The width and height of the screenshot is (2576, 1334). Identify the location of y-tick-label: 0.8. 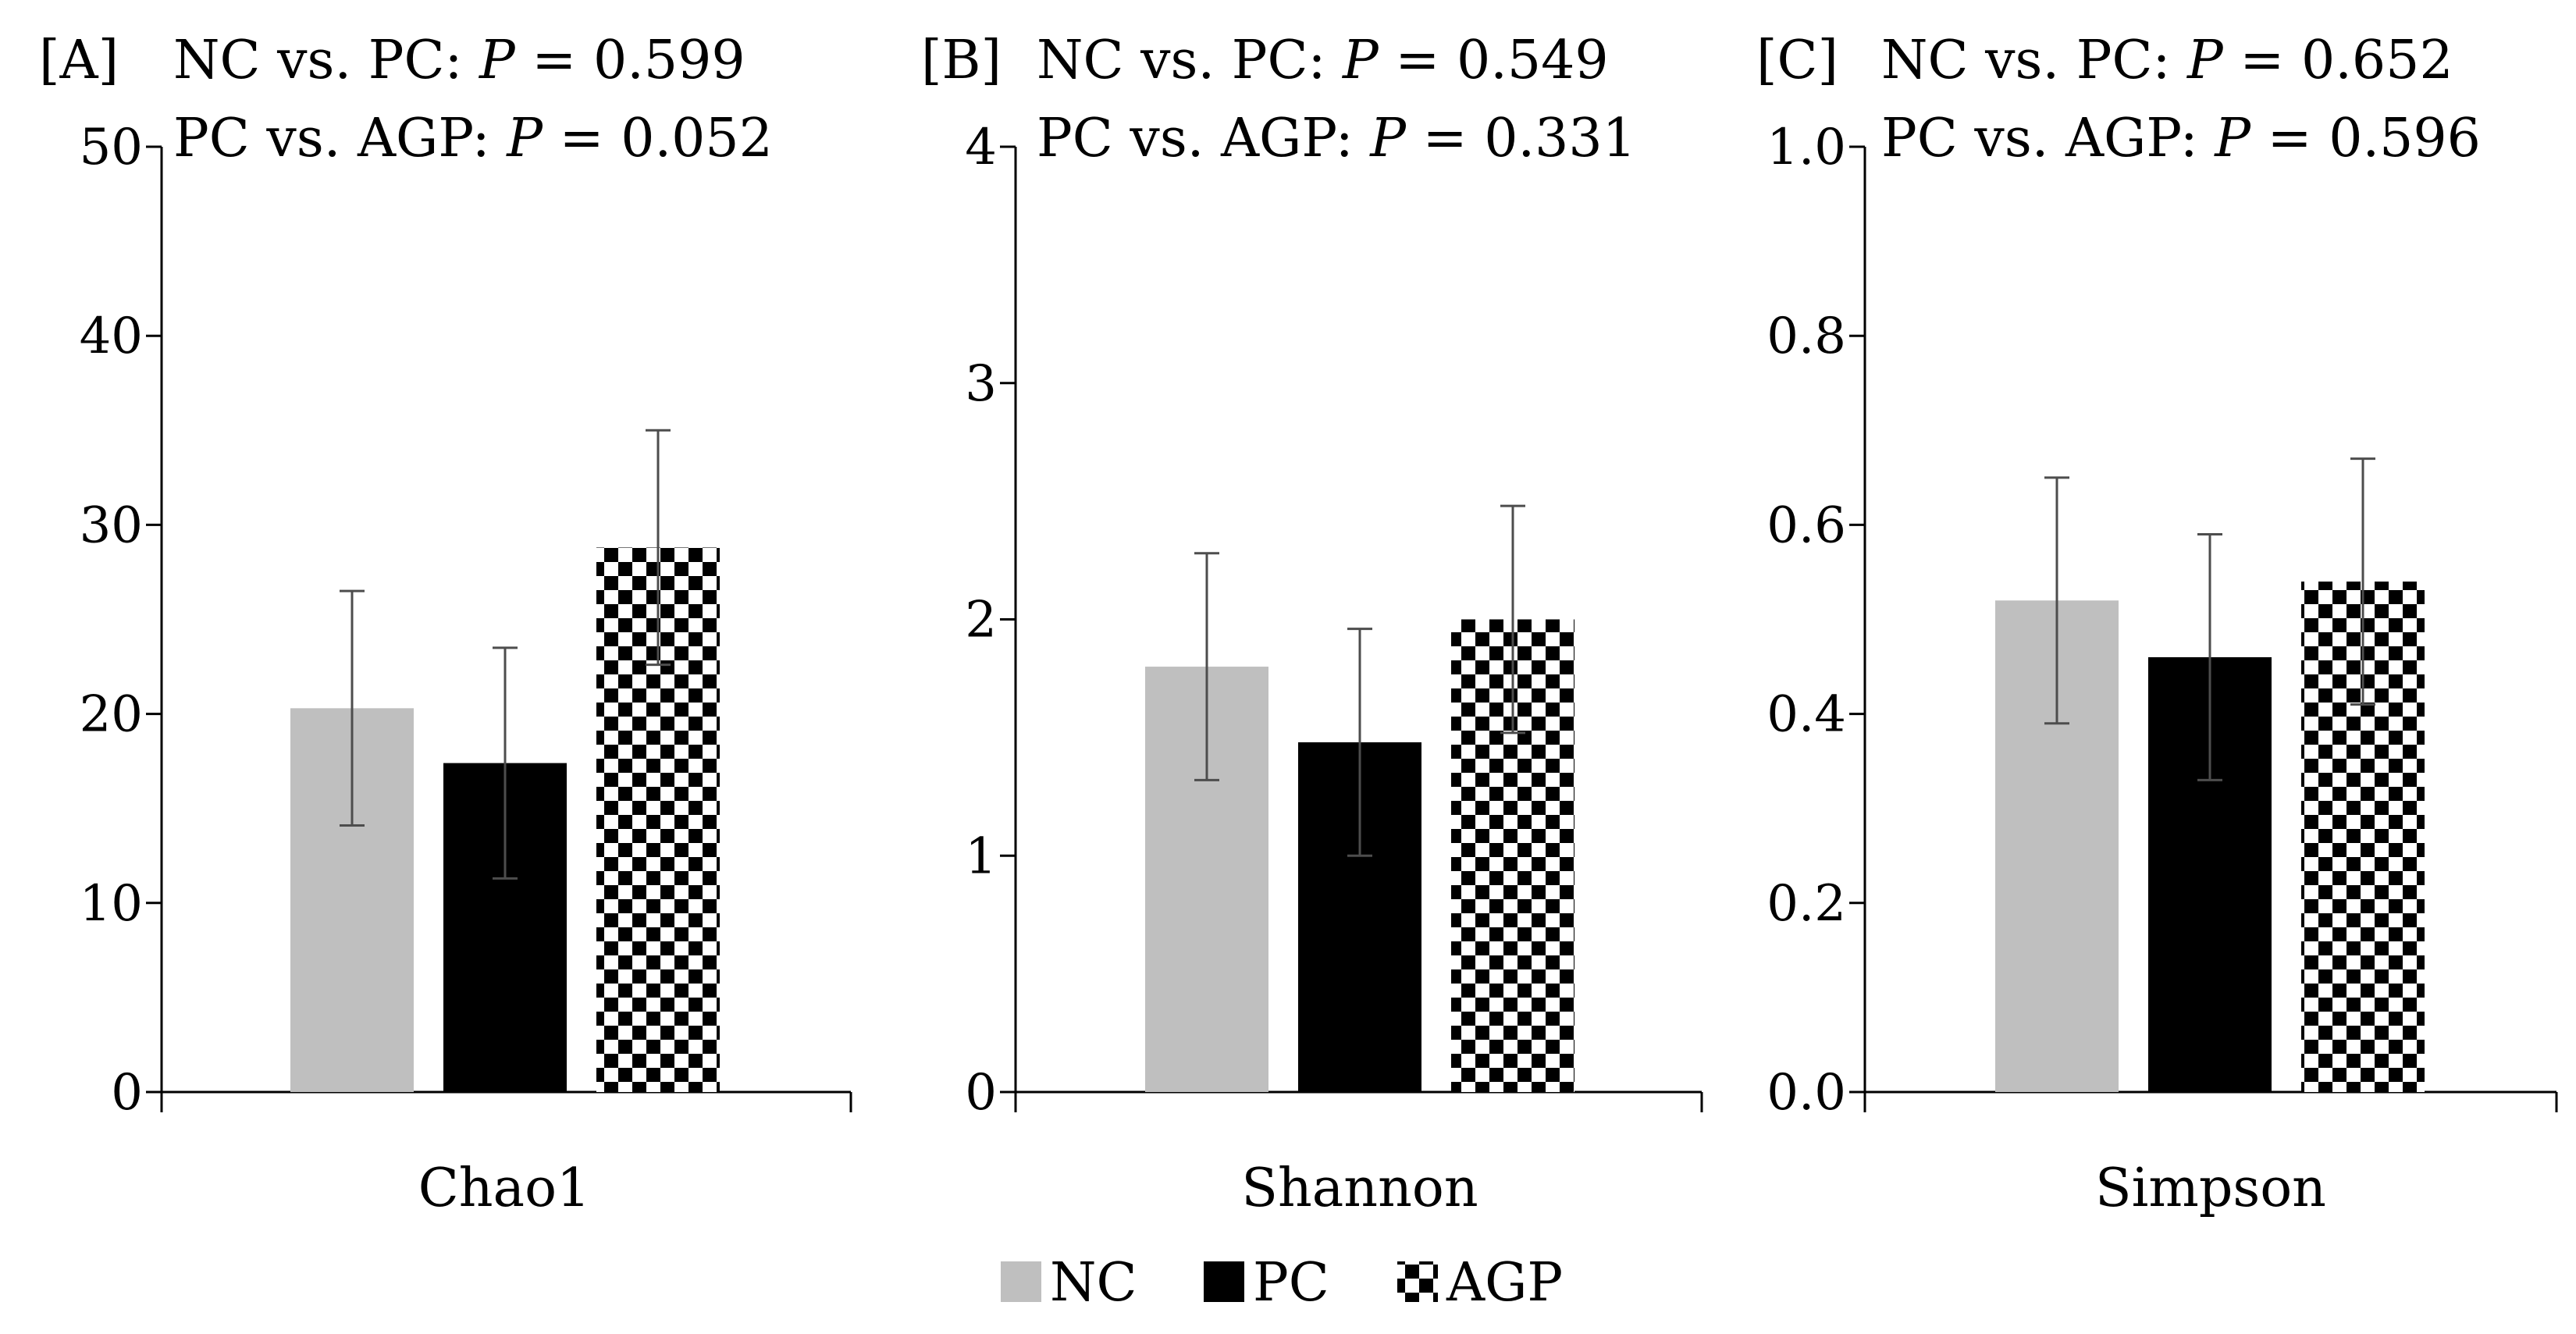
(1806, 336).